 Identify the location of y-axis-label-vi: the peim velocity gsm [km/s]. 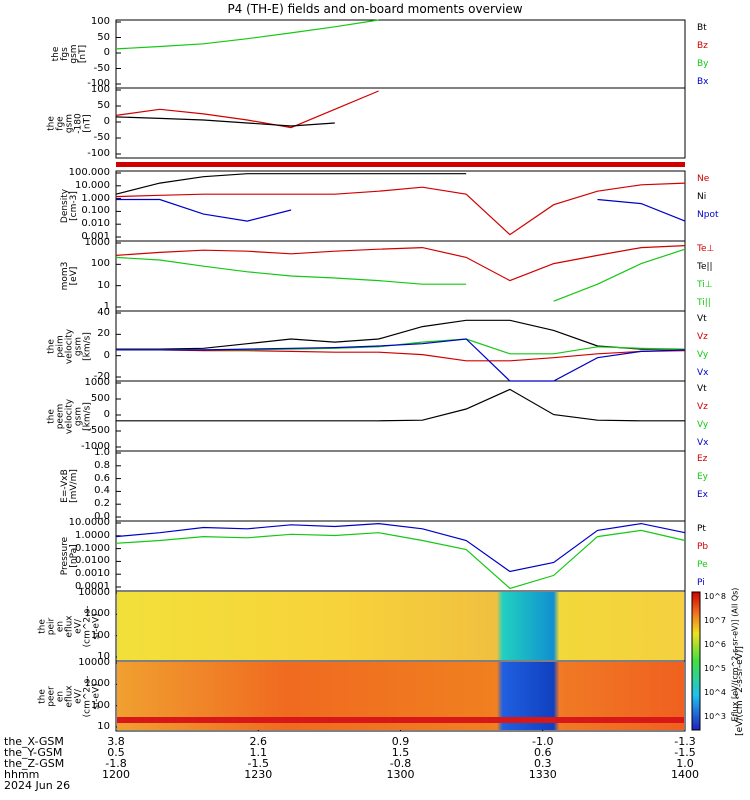
(69, 346).